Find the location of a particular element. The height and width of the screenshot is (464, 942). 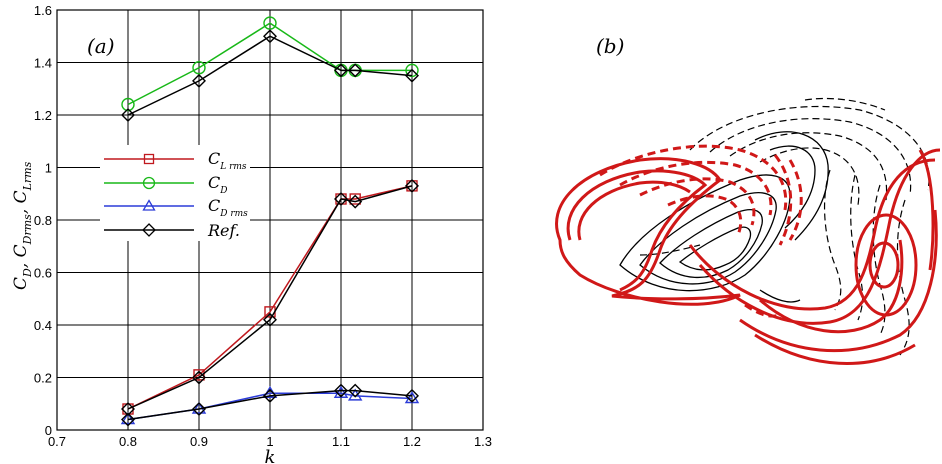

legend-entry-cd: CD is located at coordinates (165, 184).